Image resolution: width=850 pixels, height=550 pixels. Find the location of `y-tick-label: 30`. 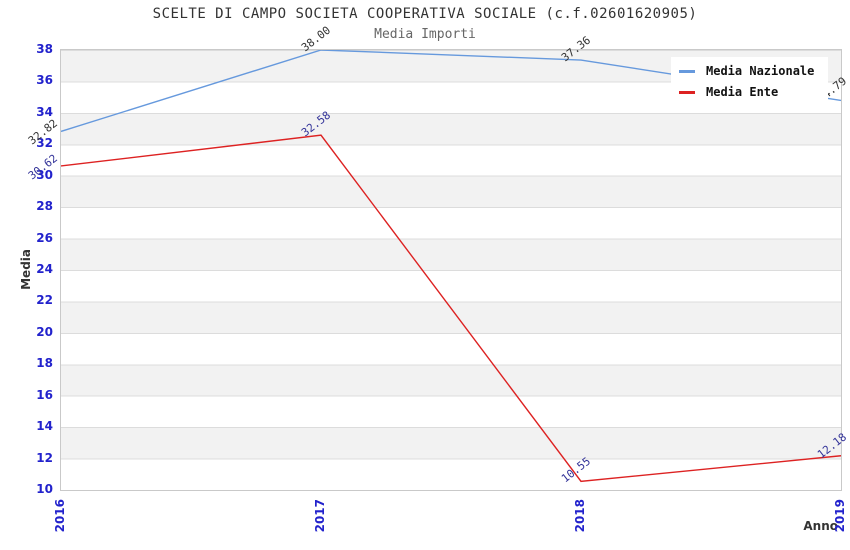

y-tick-label: 30 is located at coordinates (44, 174).